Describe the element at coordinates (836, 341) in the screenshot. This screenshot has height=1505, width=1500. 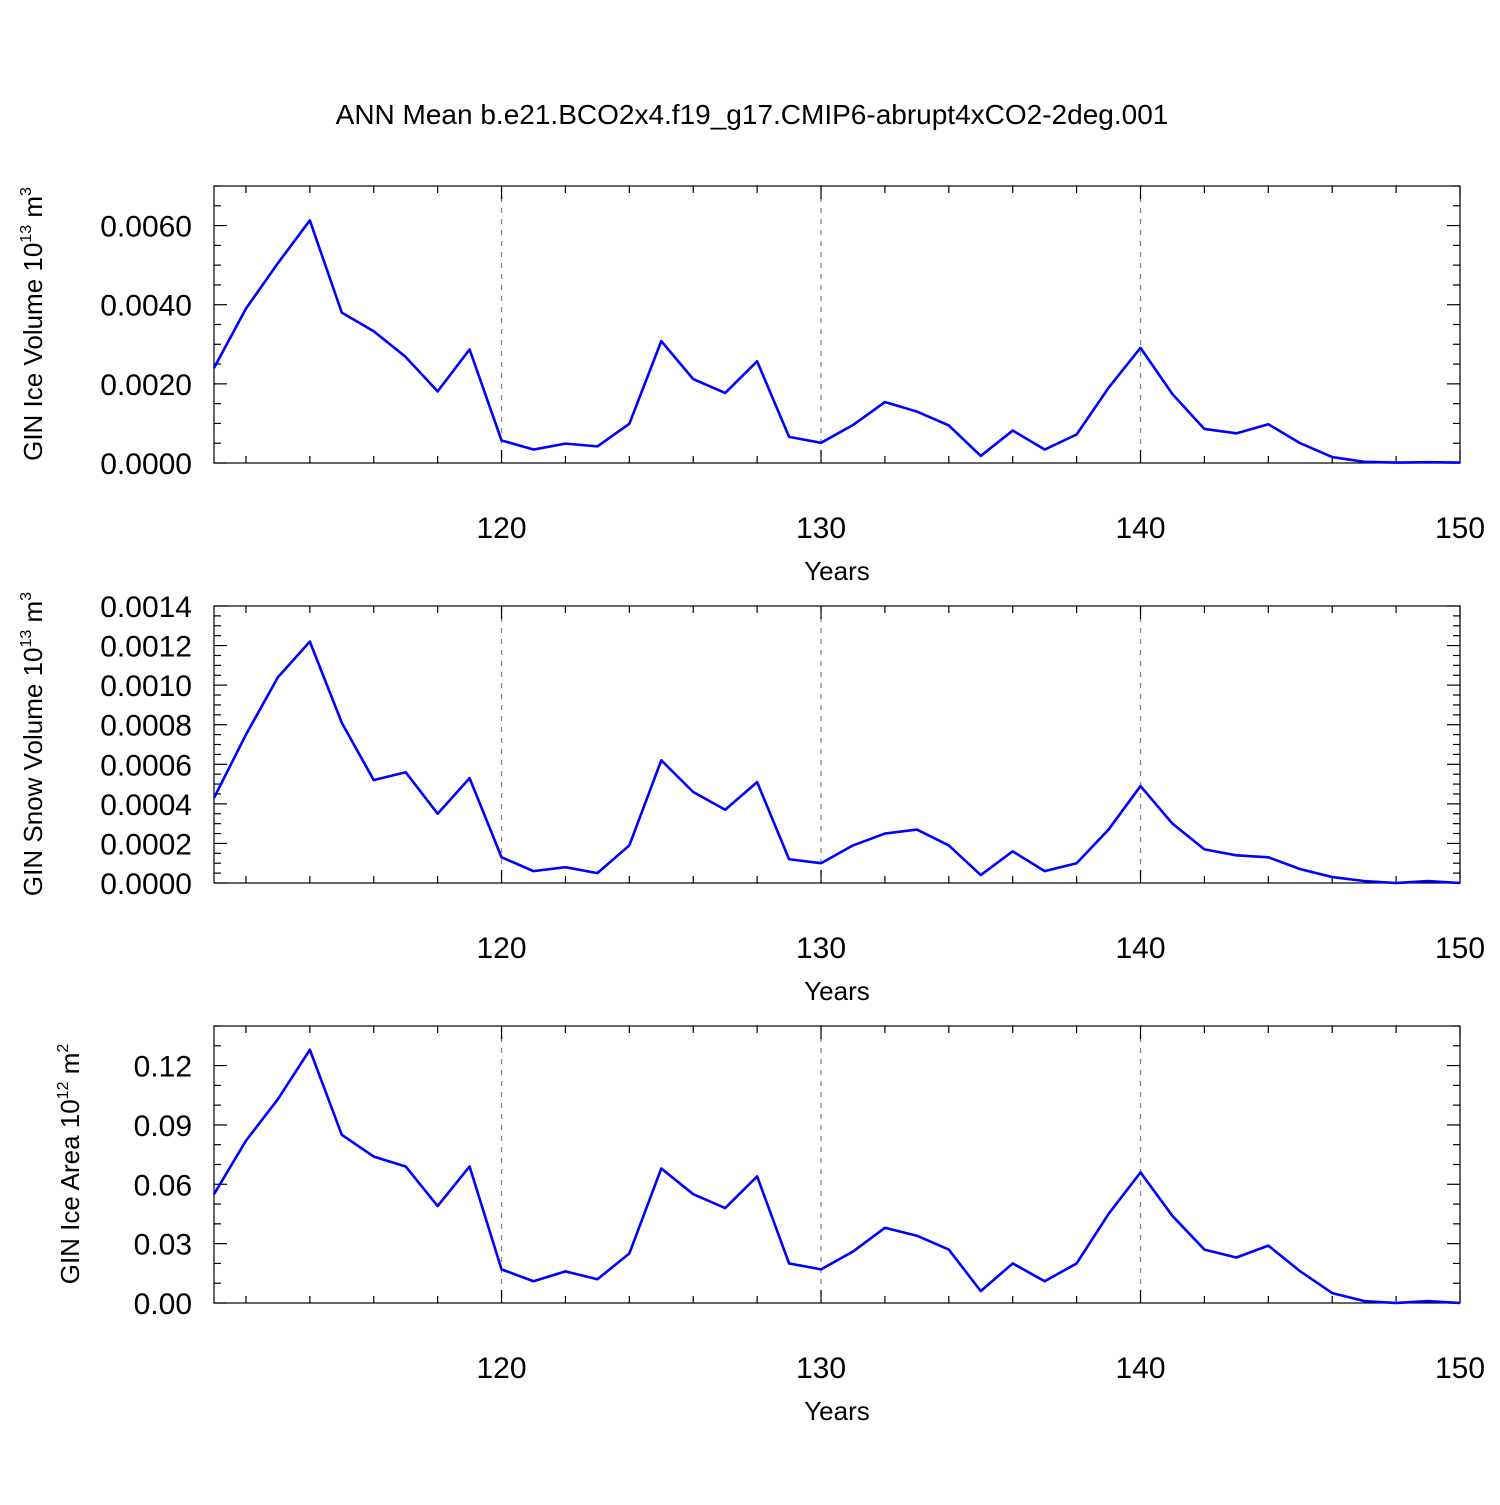
I see `series-line-ice-volume` at that location.